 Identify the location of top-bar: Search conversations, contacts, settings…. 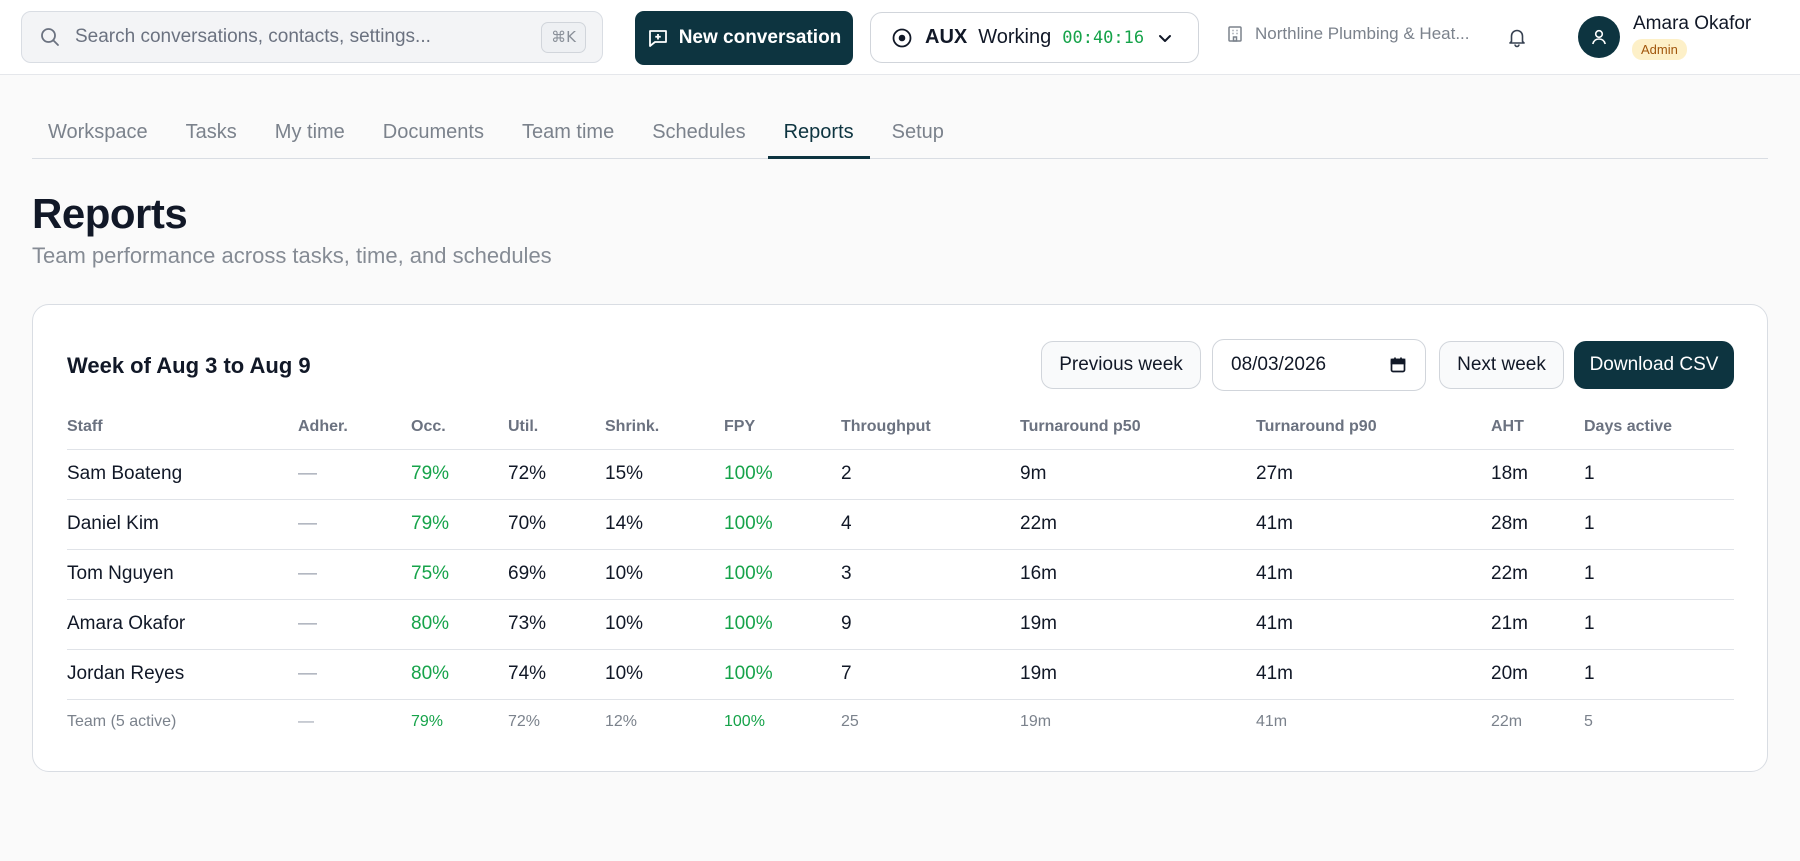
(900, 37).